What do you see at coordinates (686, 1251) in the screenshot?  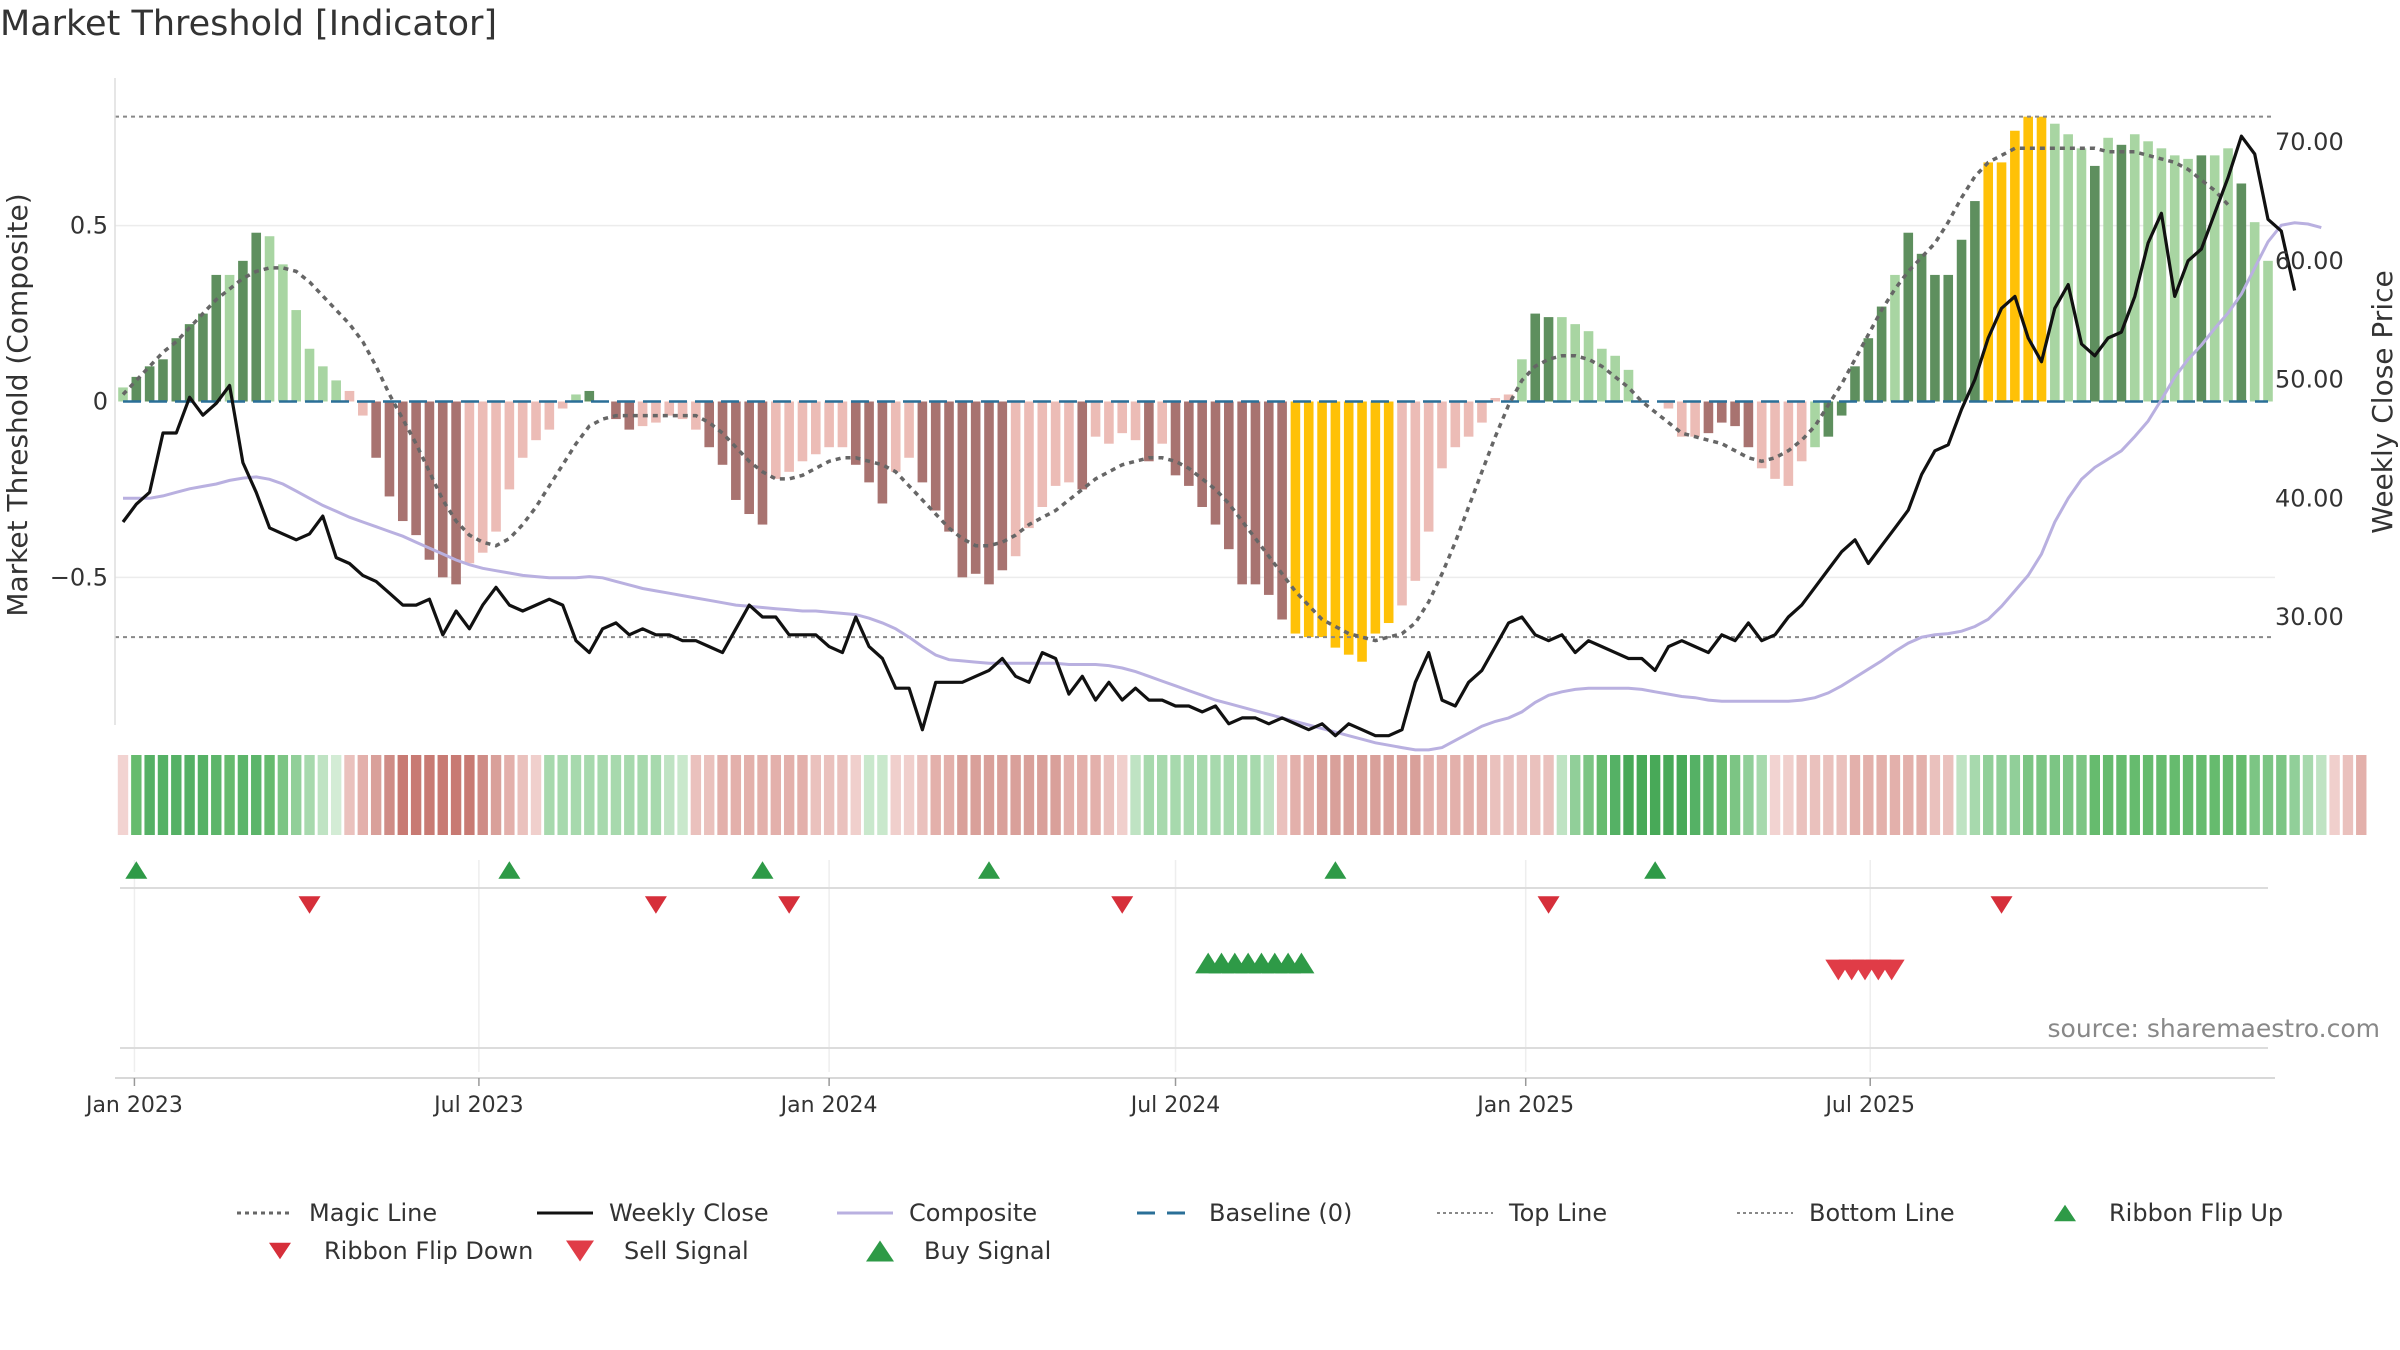 I see `legend-label: Sell Signal` at bounding box center [686, 1251].